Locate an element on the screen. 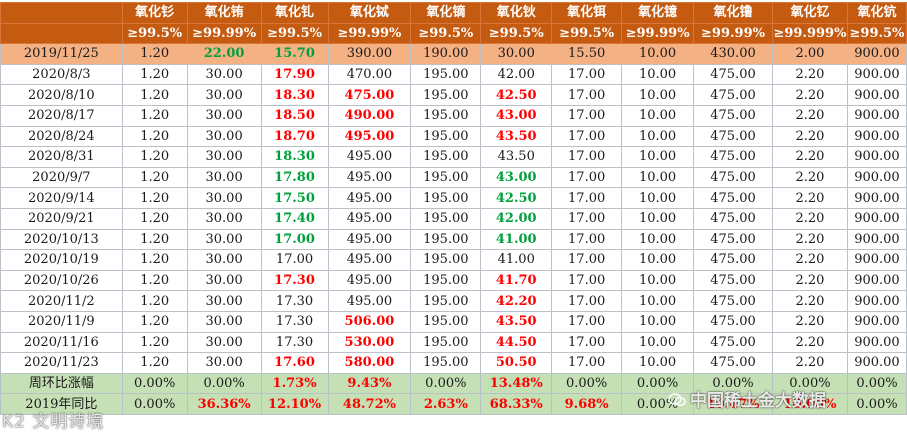 The height and width of the screenshot is (438, 907). percent-cell: 9.68% is located at coordinates (587, 404).